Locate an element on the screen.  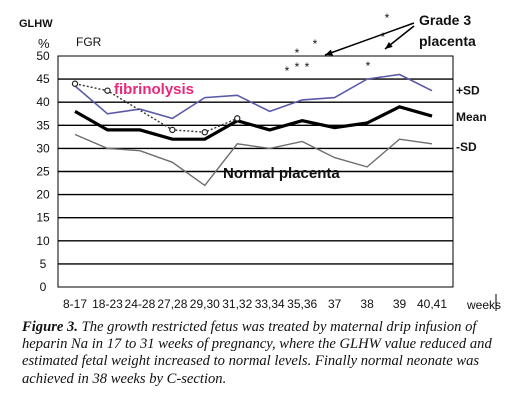
y-tick-label: 25 is located at coordinates (43, 172).